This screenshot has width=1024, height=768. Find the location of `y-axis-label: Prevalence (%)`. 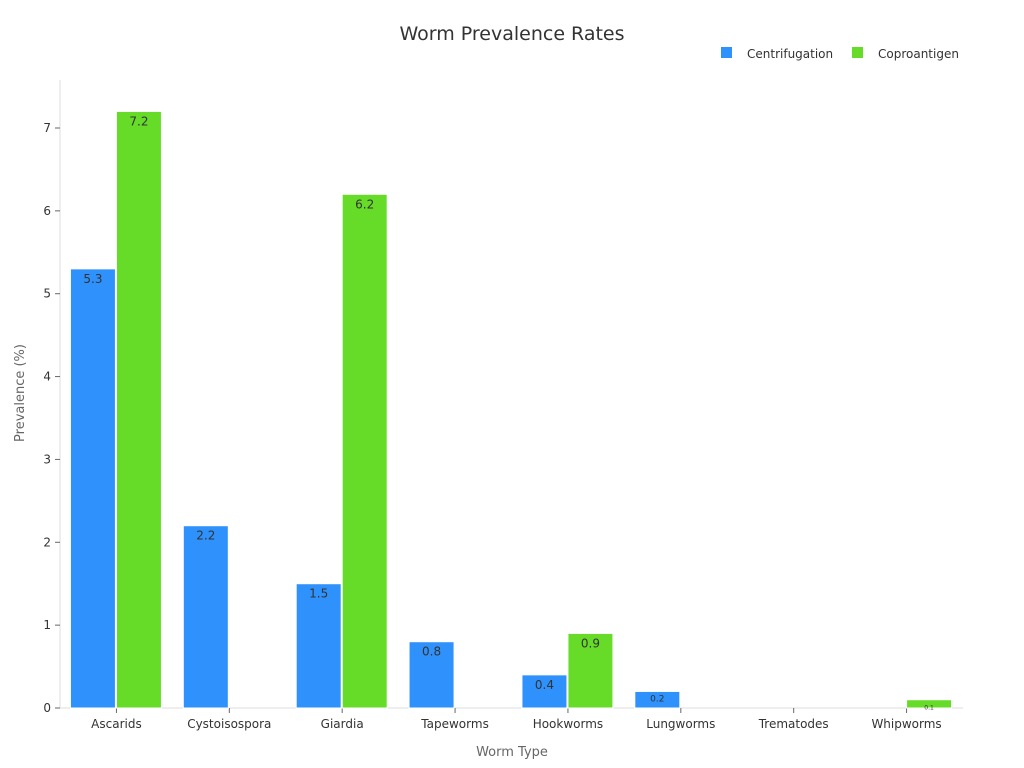

y-axis-label: Prevalence (%) is located at coordinates (20, 393).